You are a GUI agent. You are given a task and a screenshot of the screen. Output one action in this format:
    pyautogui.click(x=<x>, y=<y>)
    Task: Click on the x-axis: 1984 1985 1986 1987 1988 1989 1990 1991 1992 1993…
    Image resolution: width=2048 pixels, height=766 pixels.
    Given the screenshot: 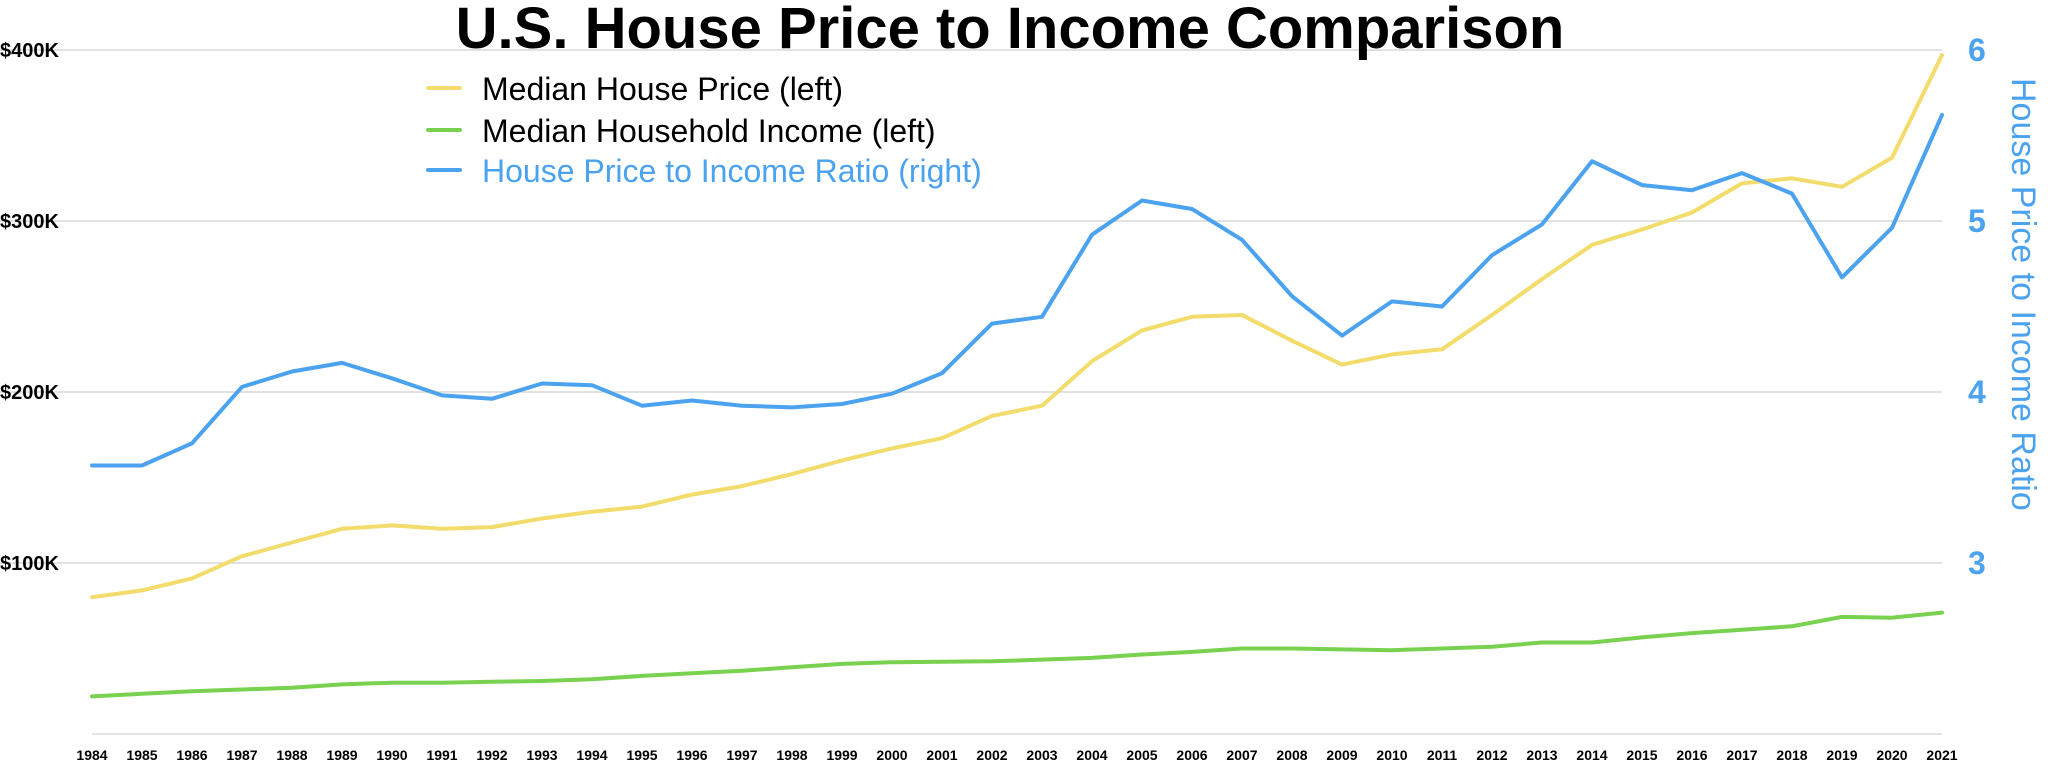 What is the action you would take?
    pyautogui.click(x=1016, y=755)
    